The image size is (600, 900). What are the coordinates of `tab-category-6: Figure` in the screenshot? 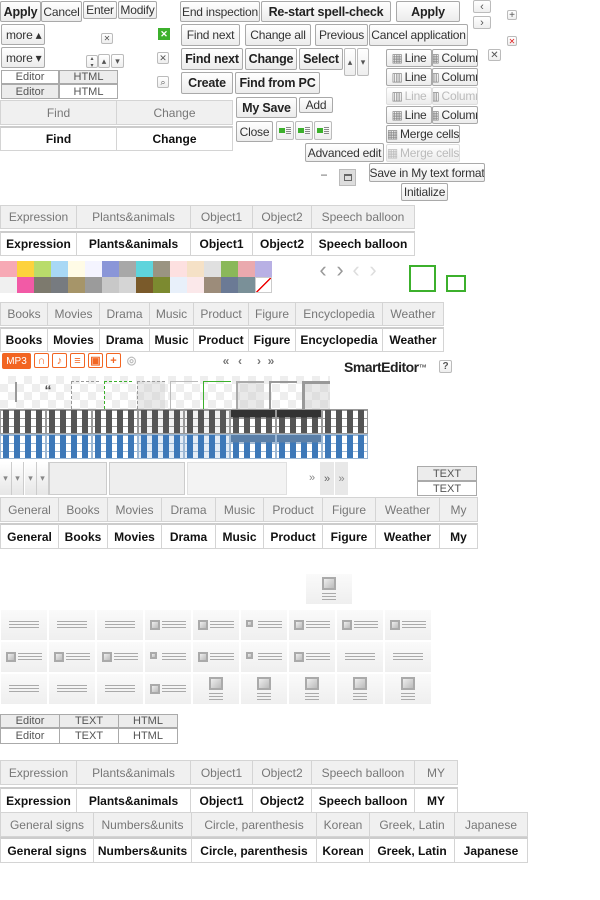 It's located at (349, 509).